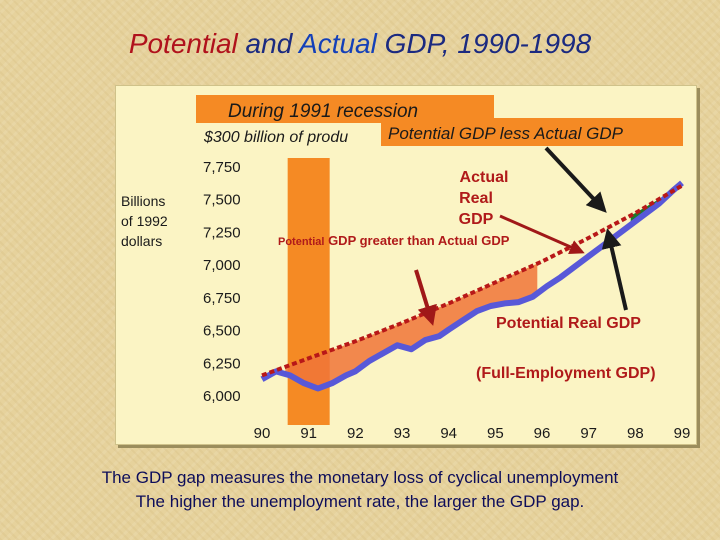  I want to click on x-tick-label: 96, so click(542, 433).